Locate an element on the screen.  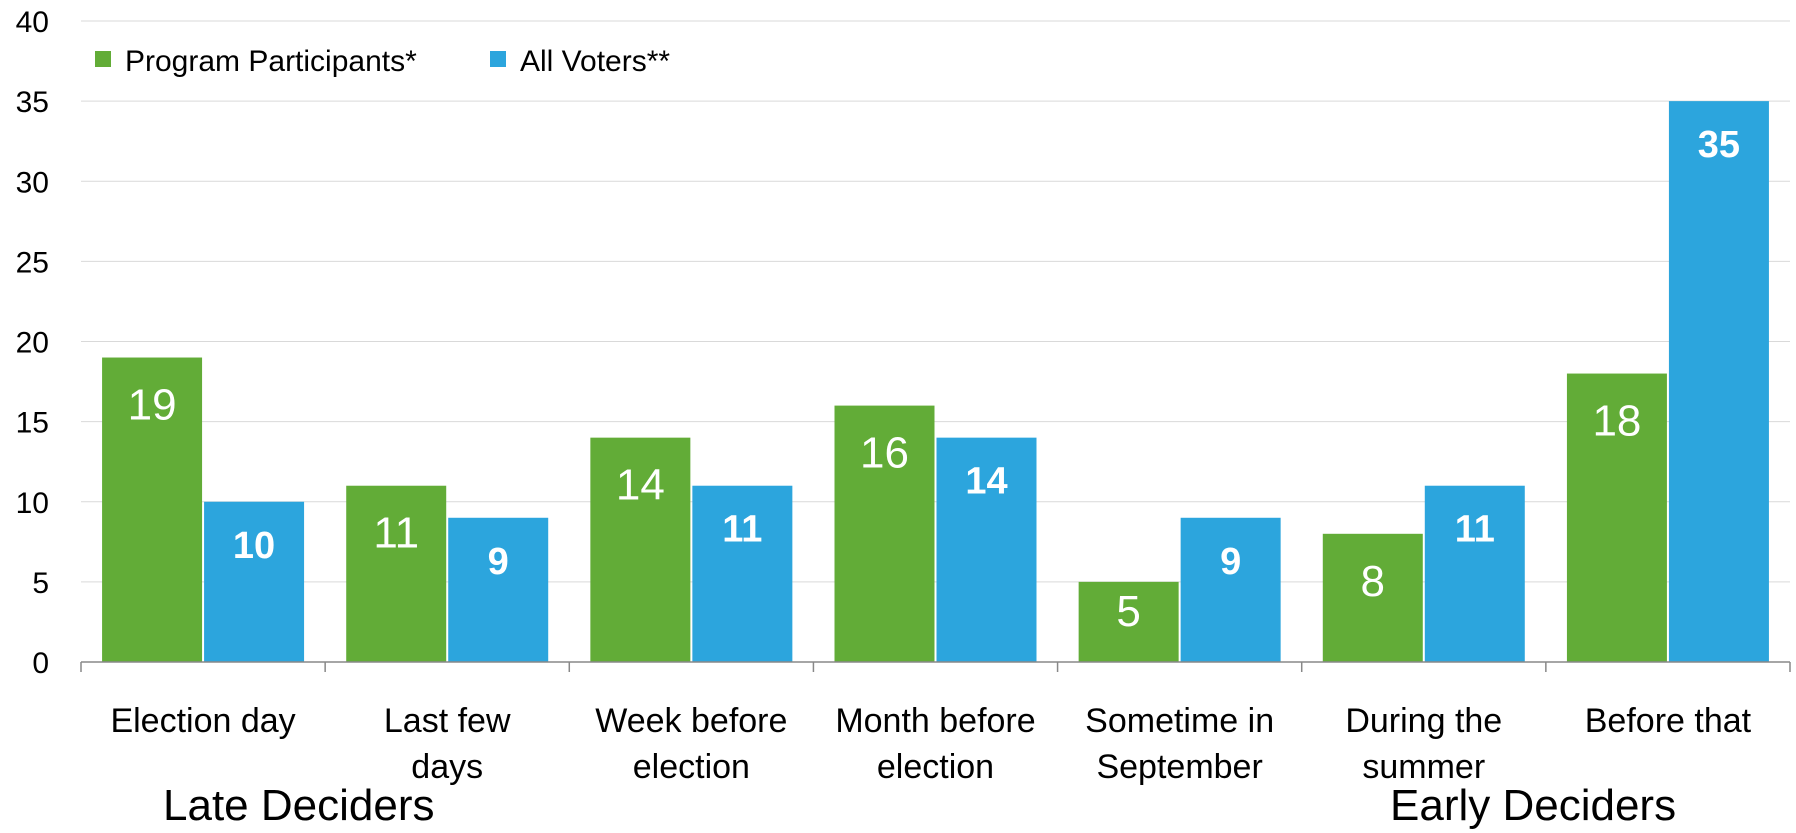
x-tick-label: During the is located at coordinates (1423, 721).